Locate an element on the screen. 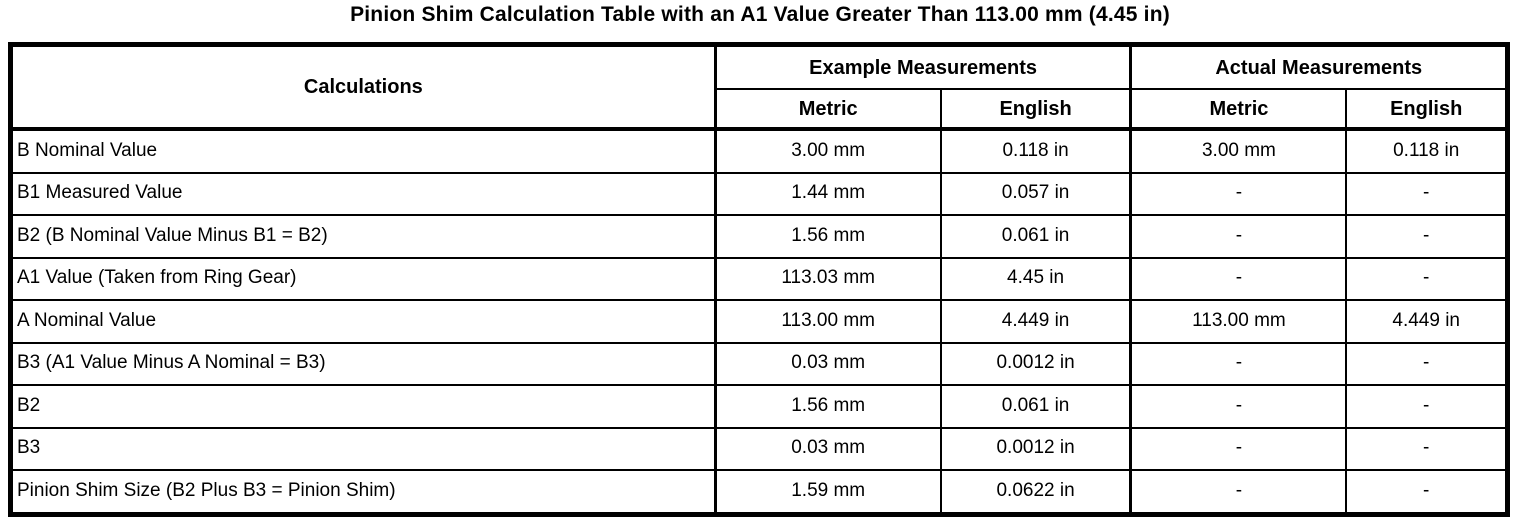 This screenshot has width=1520, height=518. actual-metric-cell: 3.00 mm is located at coordinates (1238, 151).